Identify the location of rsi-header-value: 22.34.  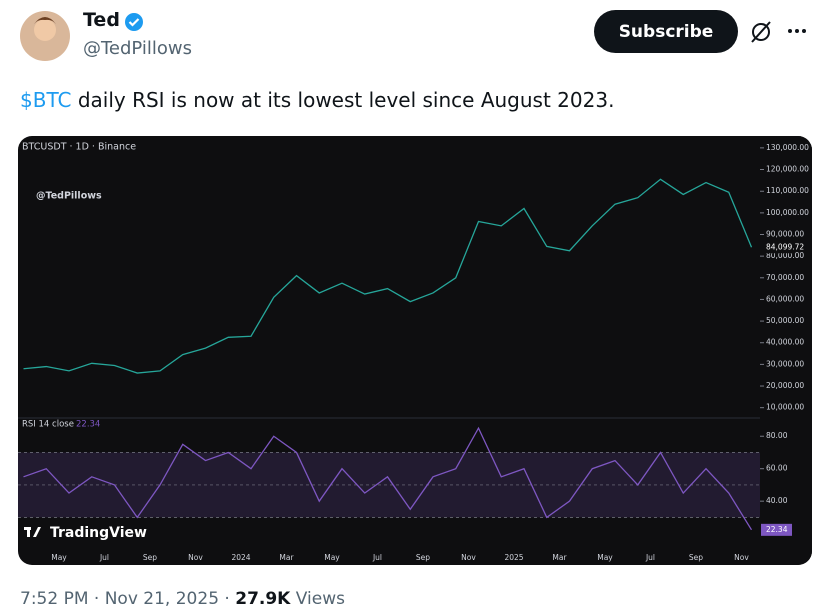
(88, 425).